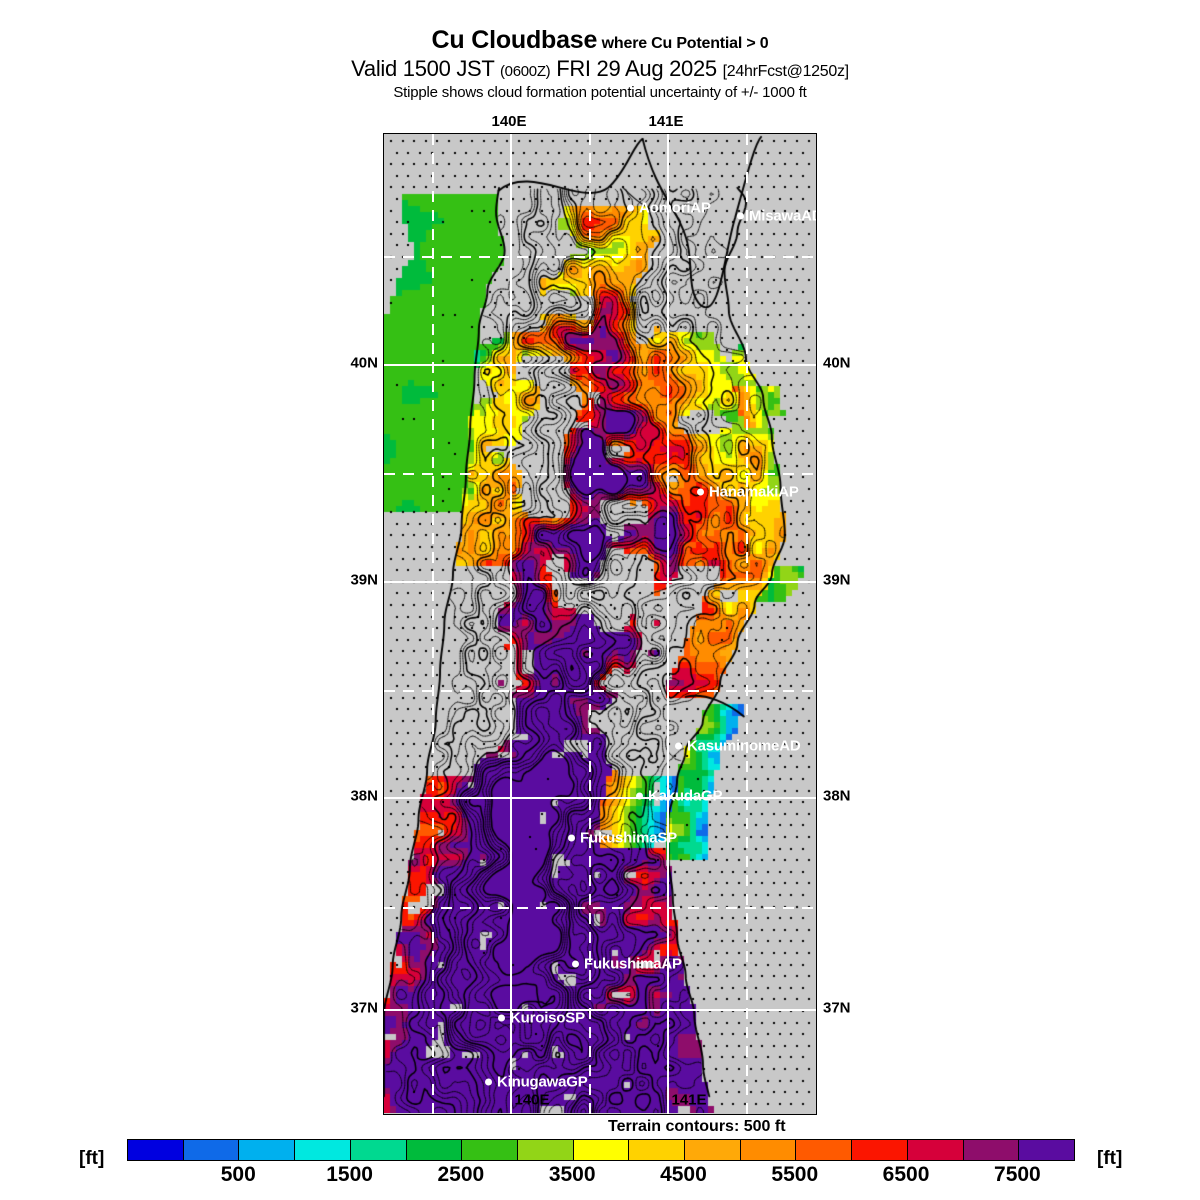  What do you see at coordinates (746, 624) in the screenshot?
I see `graticule-lon-dash-141.5` at bounding box center [746, 624].